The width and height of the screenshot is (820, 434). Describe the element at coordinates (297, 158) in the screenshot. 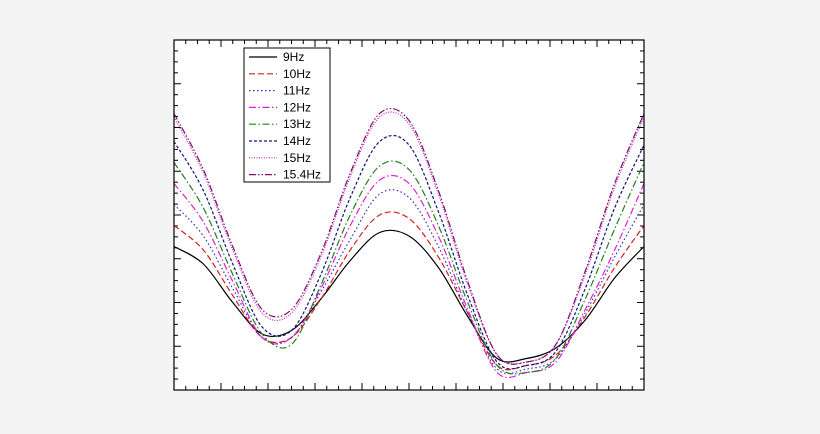

I see `legend-label-6: 15Hz` at that location.